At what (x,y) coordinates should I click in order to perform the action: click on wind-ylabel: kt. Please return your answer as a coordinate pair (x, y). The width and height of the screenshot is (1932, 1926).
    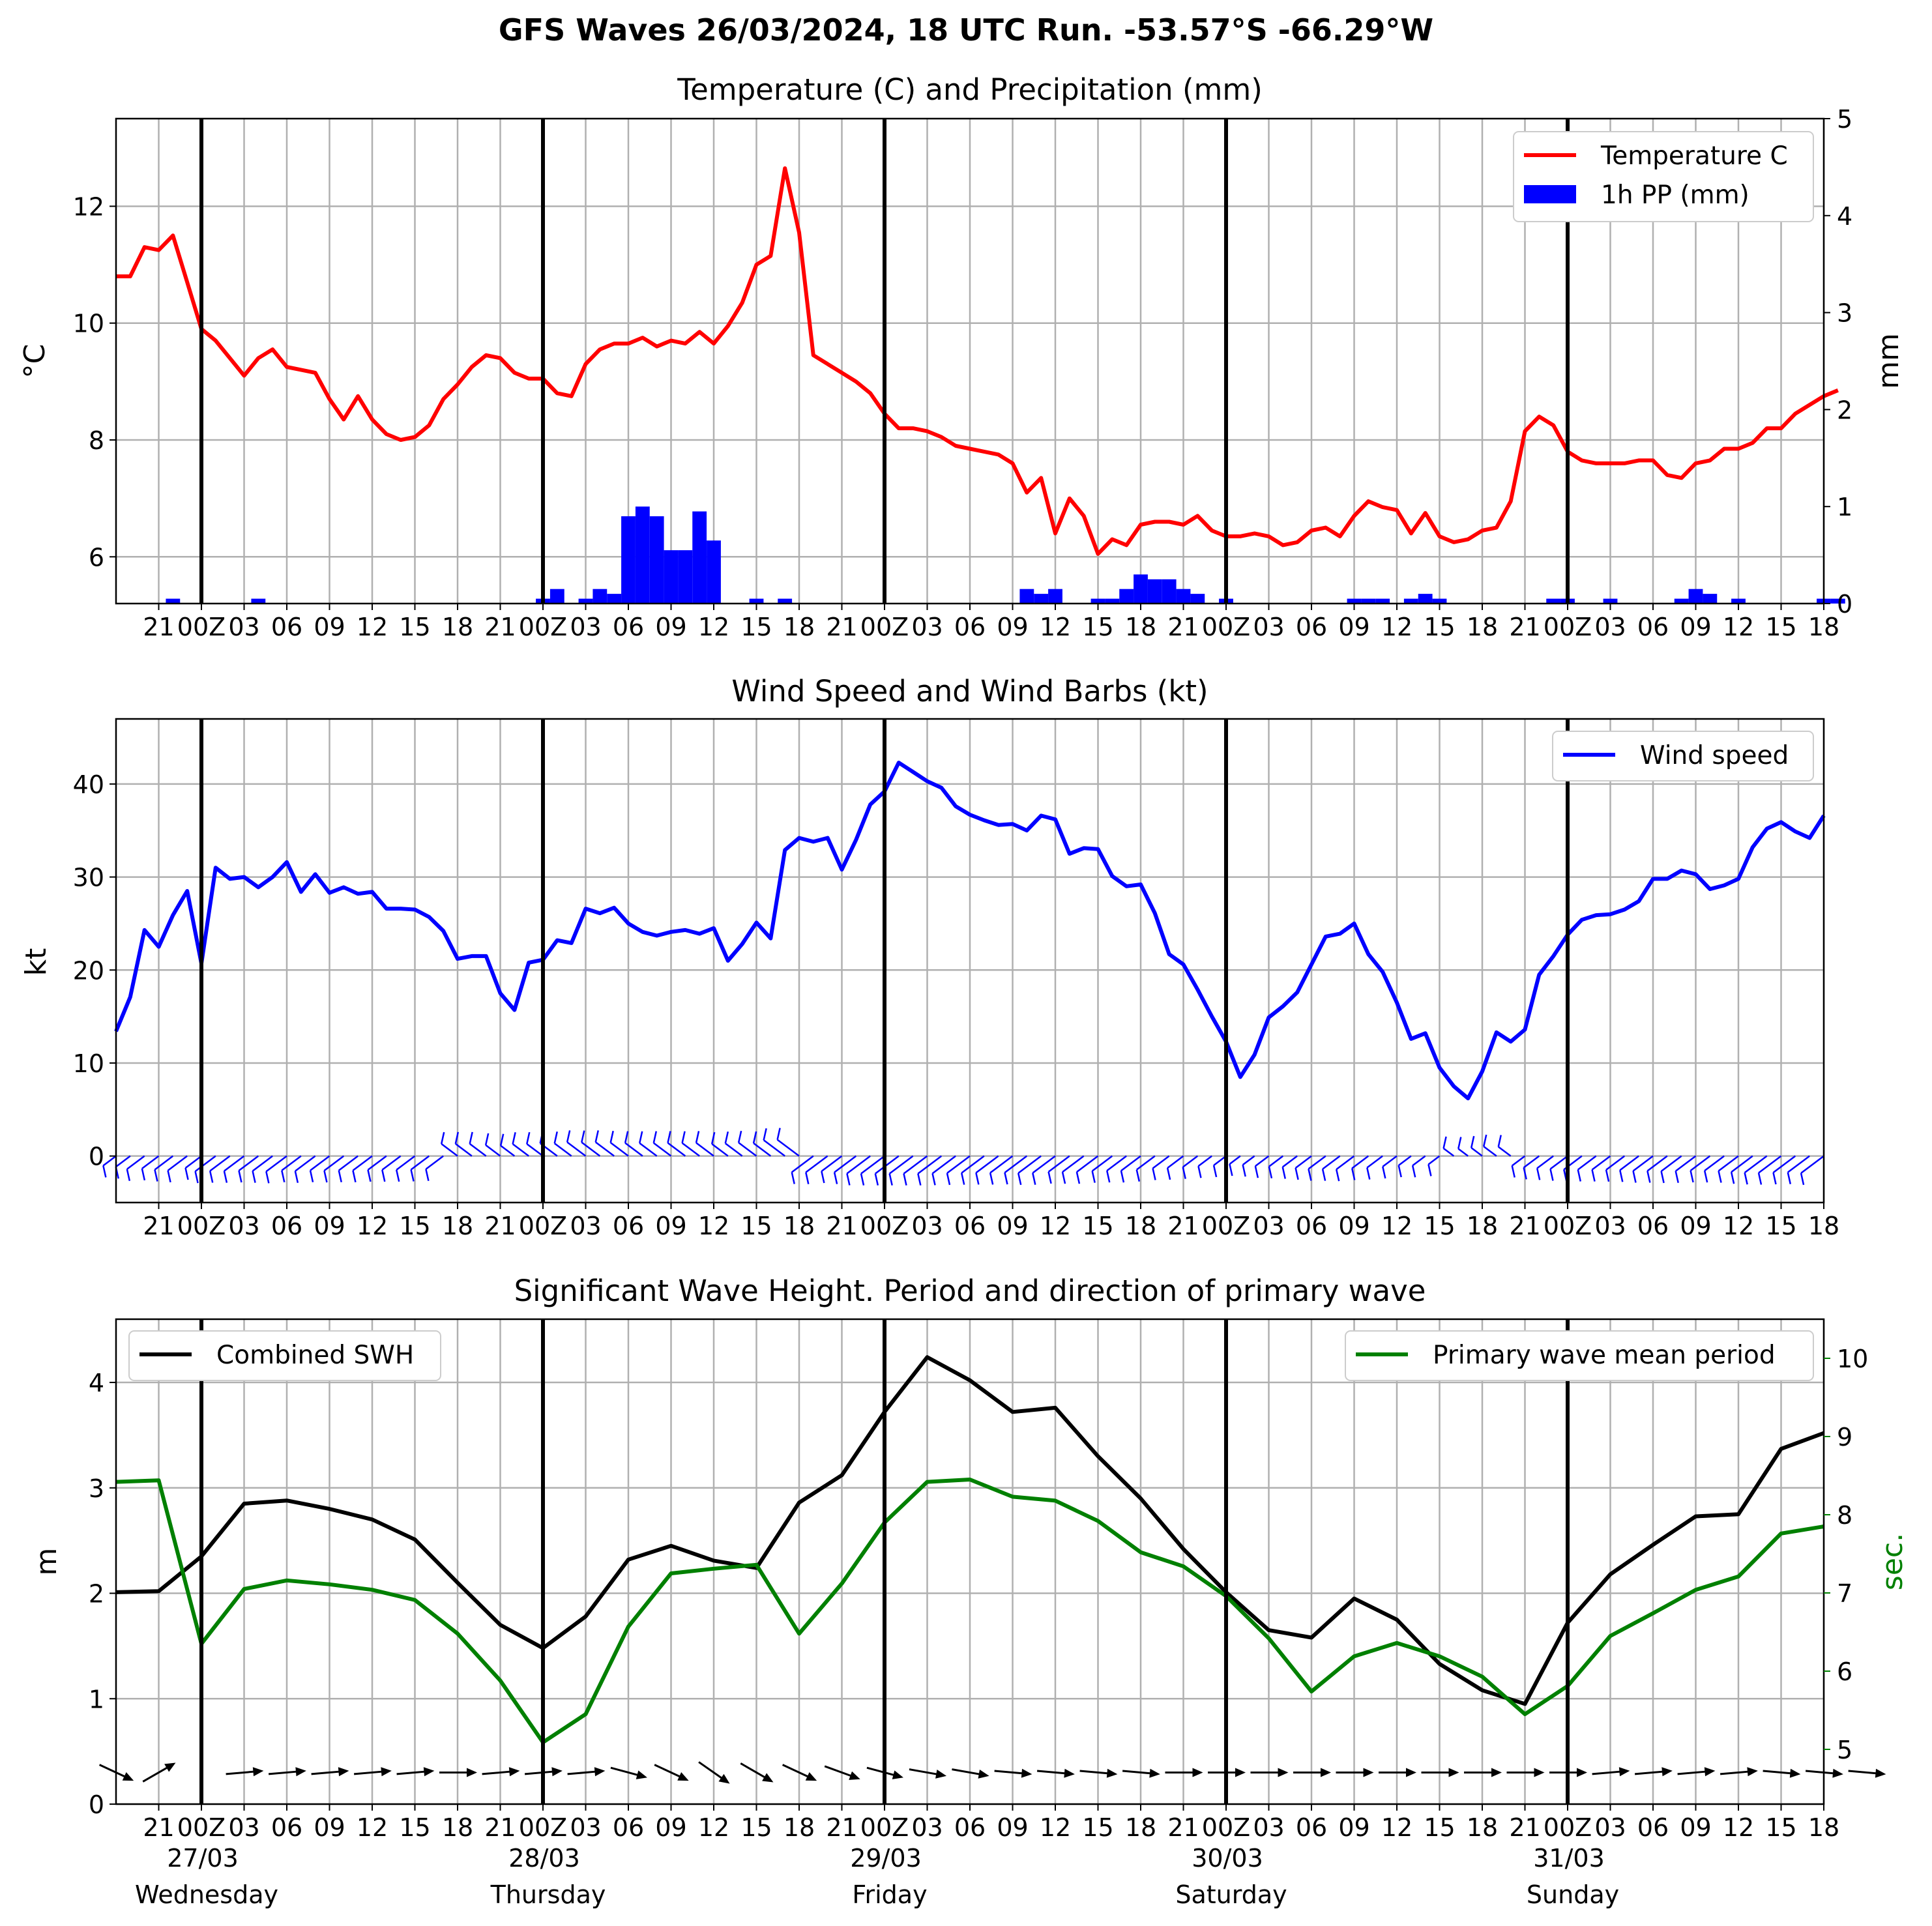
    Looking at the image, I should click on (36, 962).